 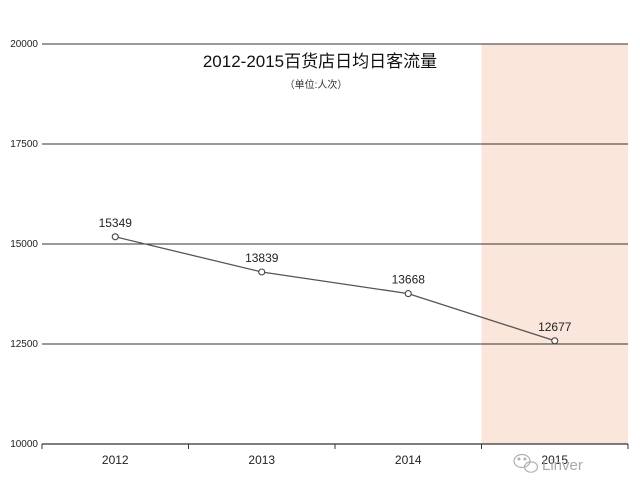 What do you see at coordinates (115, 460) in the screenshot?
I see `x-tick-label-2012: 2012` at bounding box center [115, 460].